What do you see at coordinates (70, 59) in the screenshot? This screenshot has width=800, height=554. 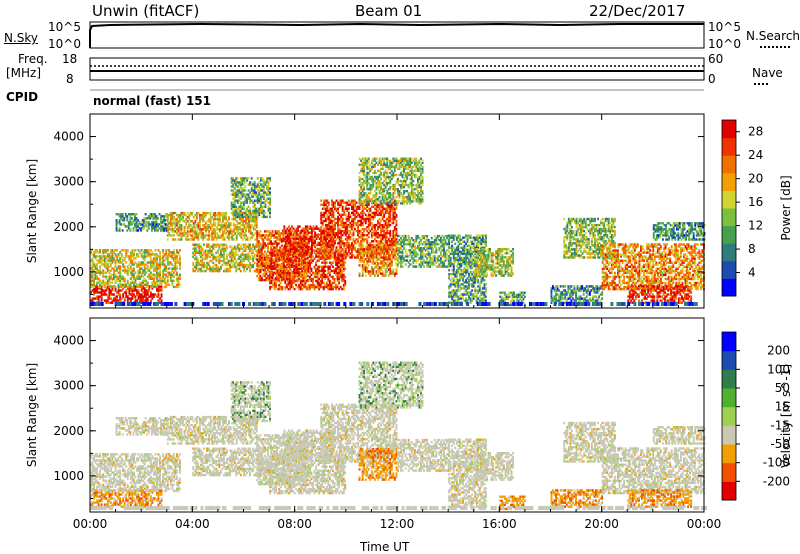 I see `freq-tick-high: 18` at bounding box center [70, 59].